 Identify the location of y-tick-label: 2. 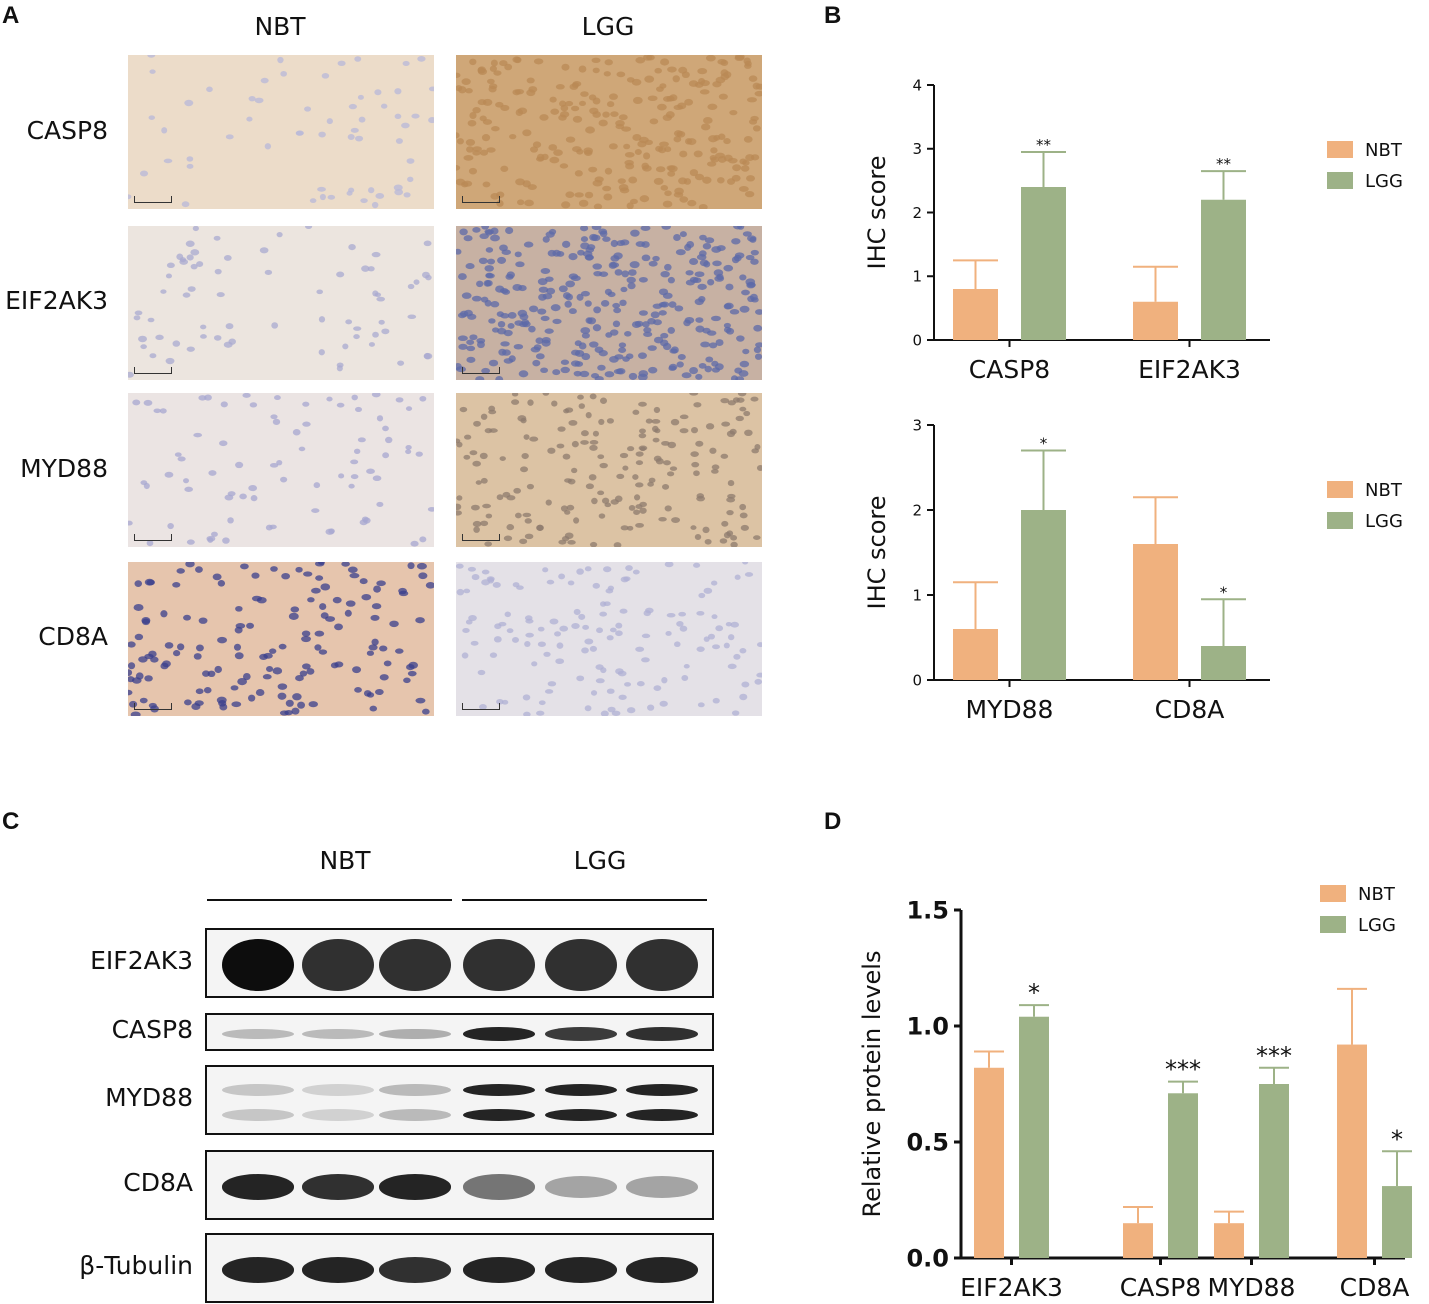
(917, 510).